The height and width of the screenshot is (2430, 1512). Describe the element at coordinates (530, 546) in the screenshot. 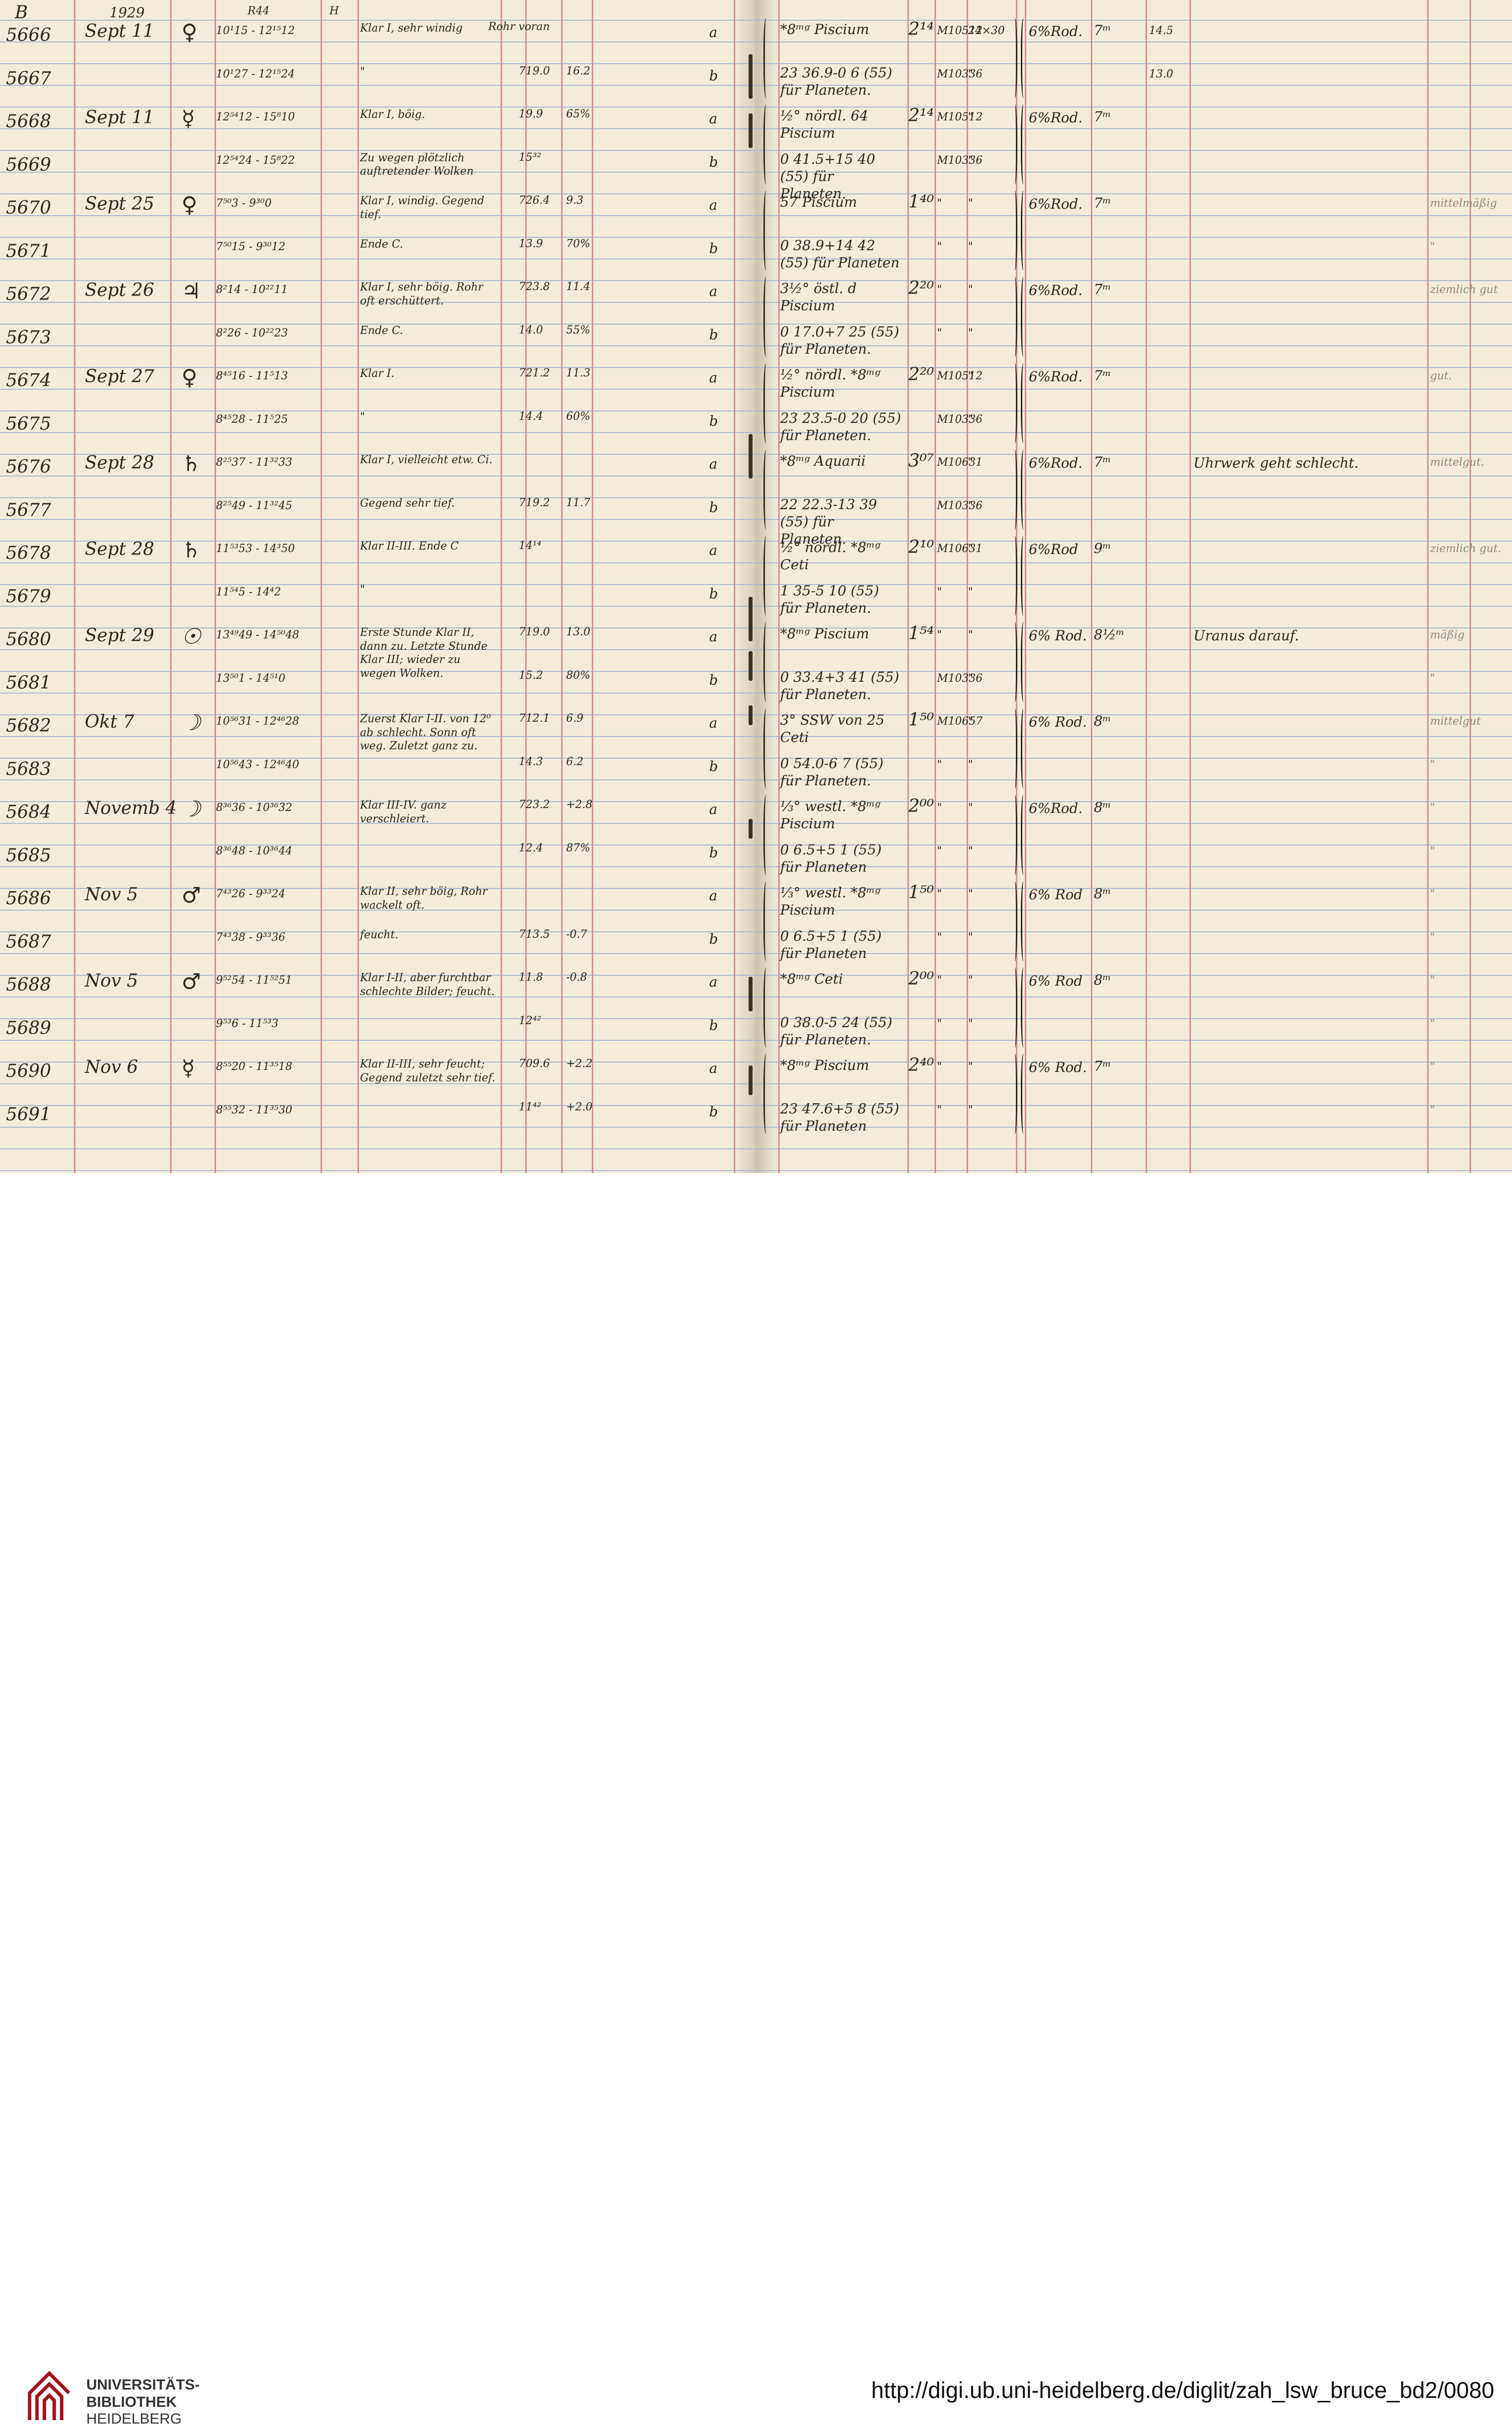

I see `barometer: 14¹⁴` at that location.